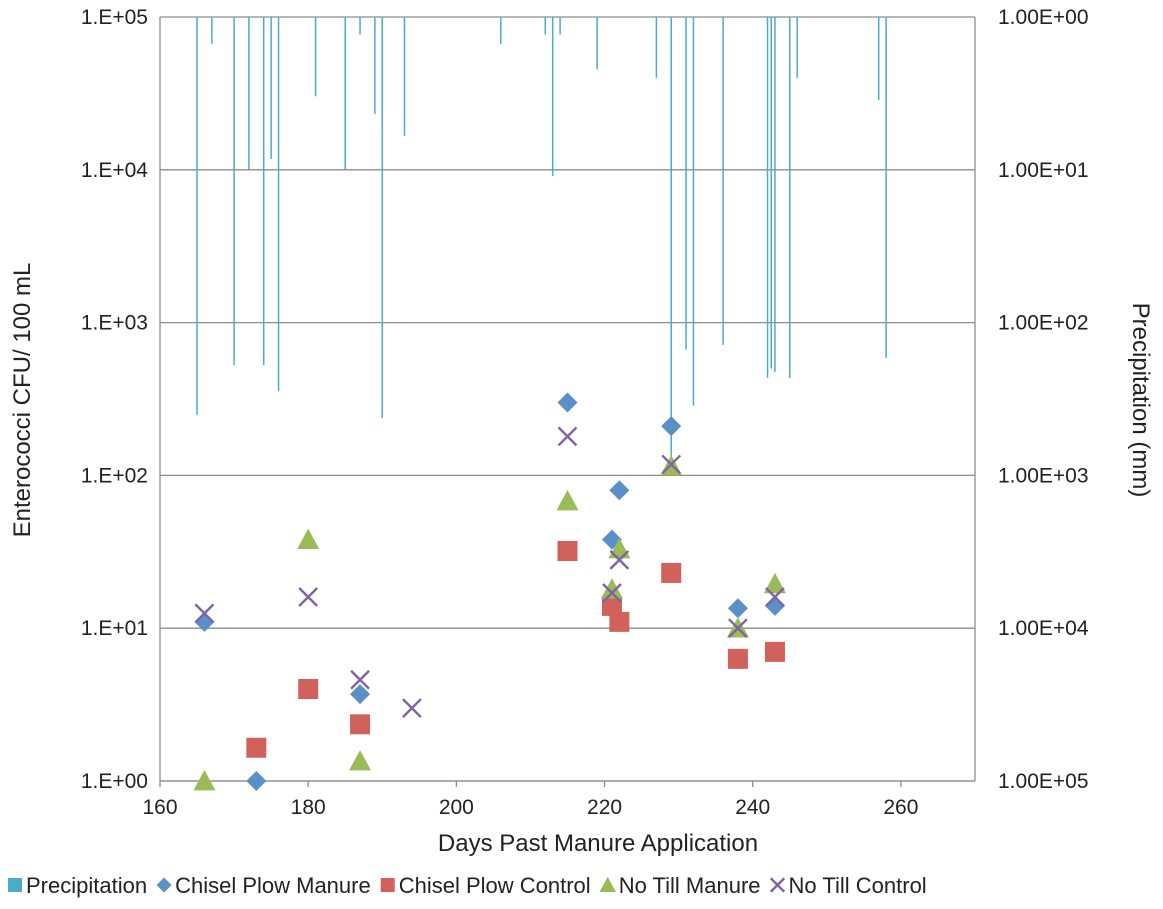  I want to click on legend-item: Precipitation, so click(77, 885).